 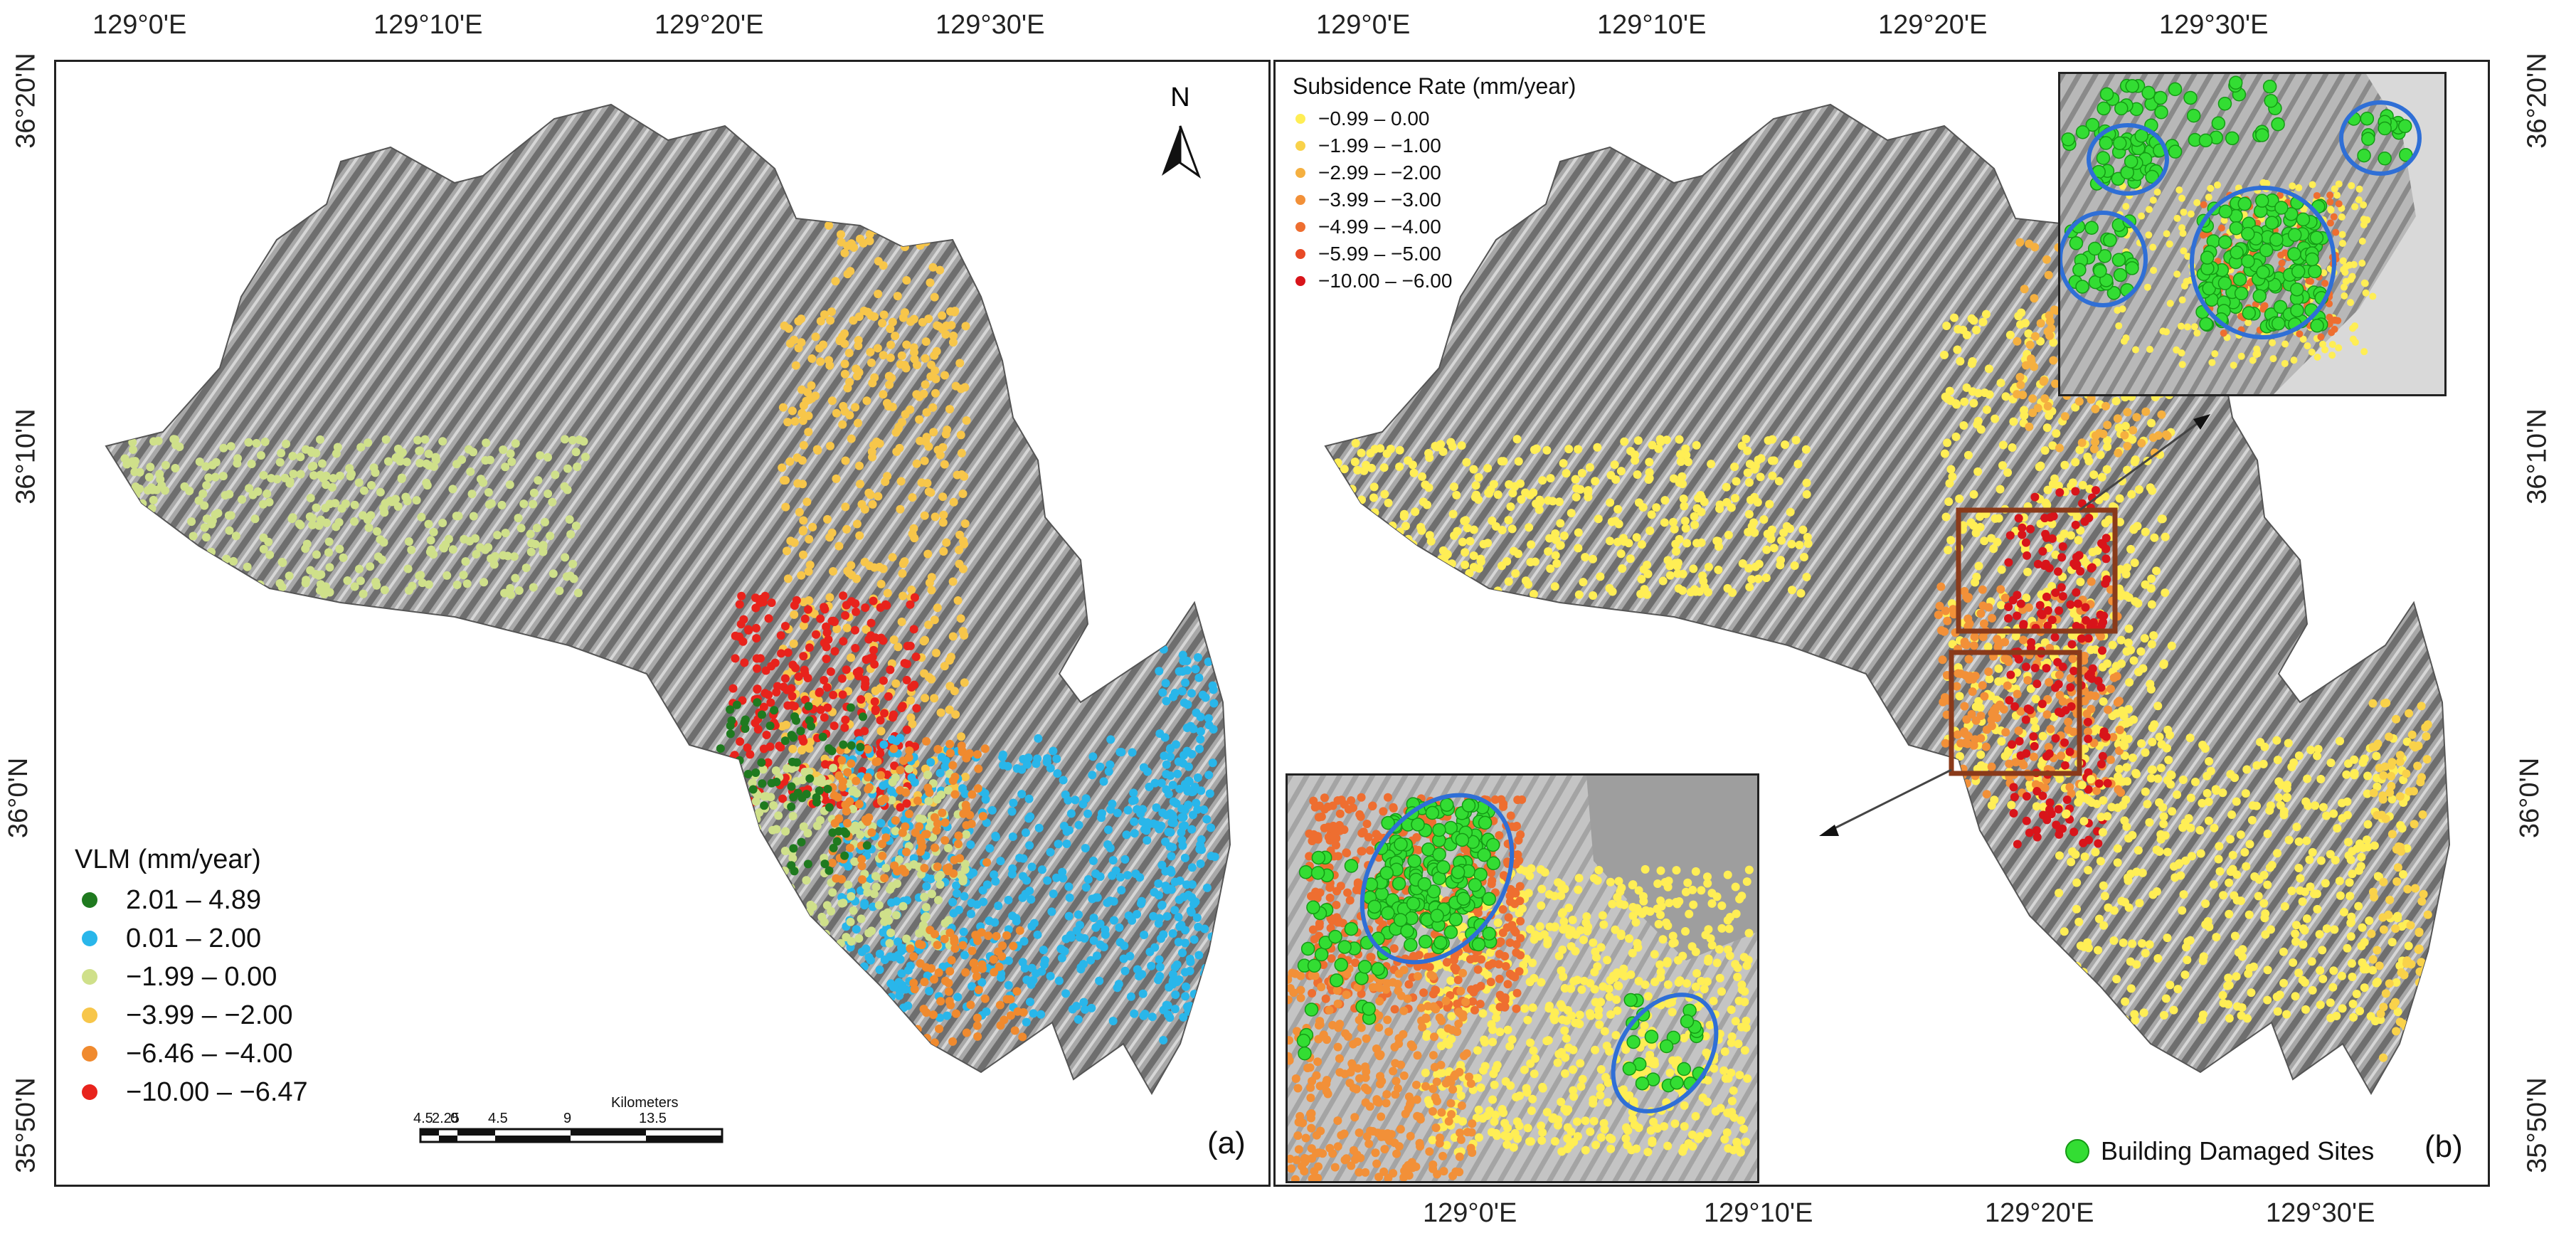 I want to click on inset-top-right, so click(x=2253, y=234).